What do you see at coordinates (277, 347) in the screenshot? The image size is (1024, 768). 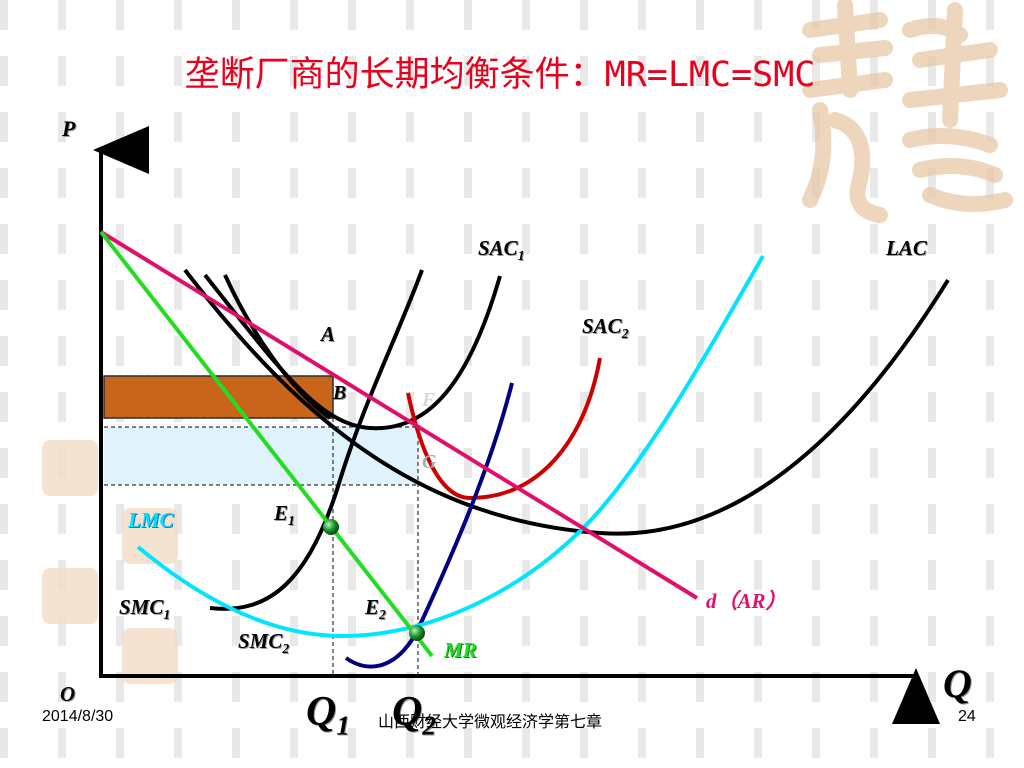 I see `sac1-left-branch` at bounding box center [277, 347].